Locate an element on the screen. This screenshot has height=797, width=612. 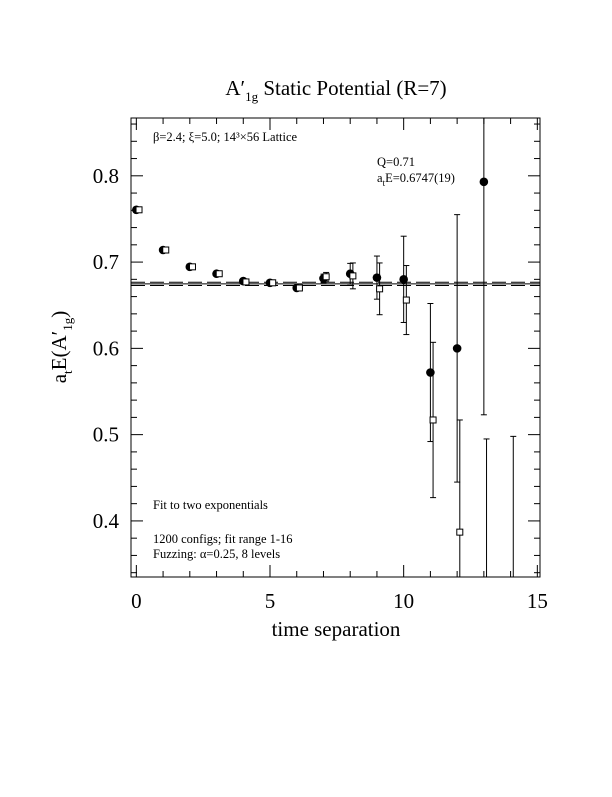
y-tick-label: 0.4 is located at coordinates (106, 521).